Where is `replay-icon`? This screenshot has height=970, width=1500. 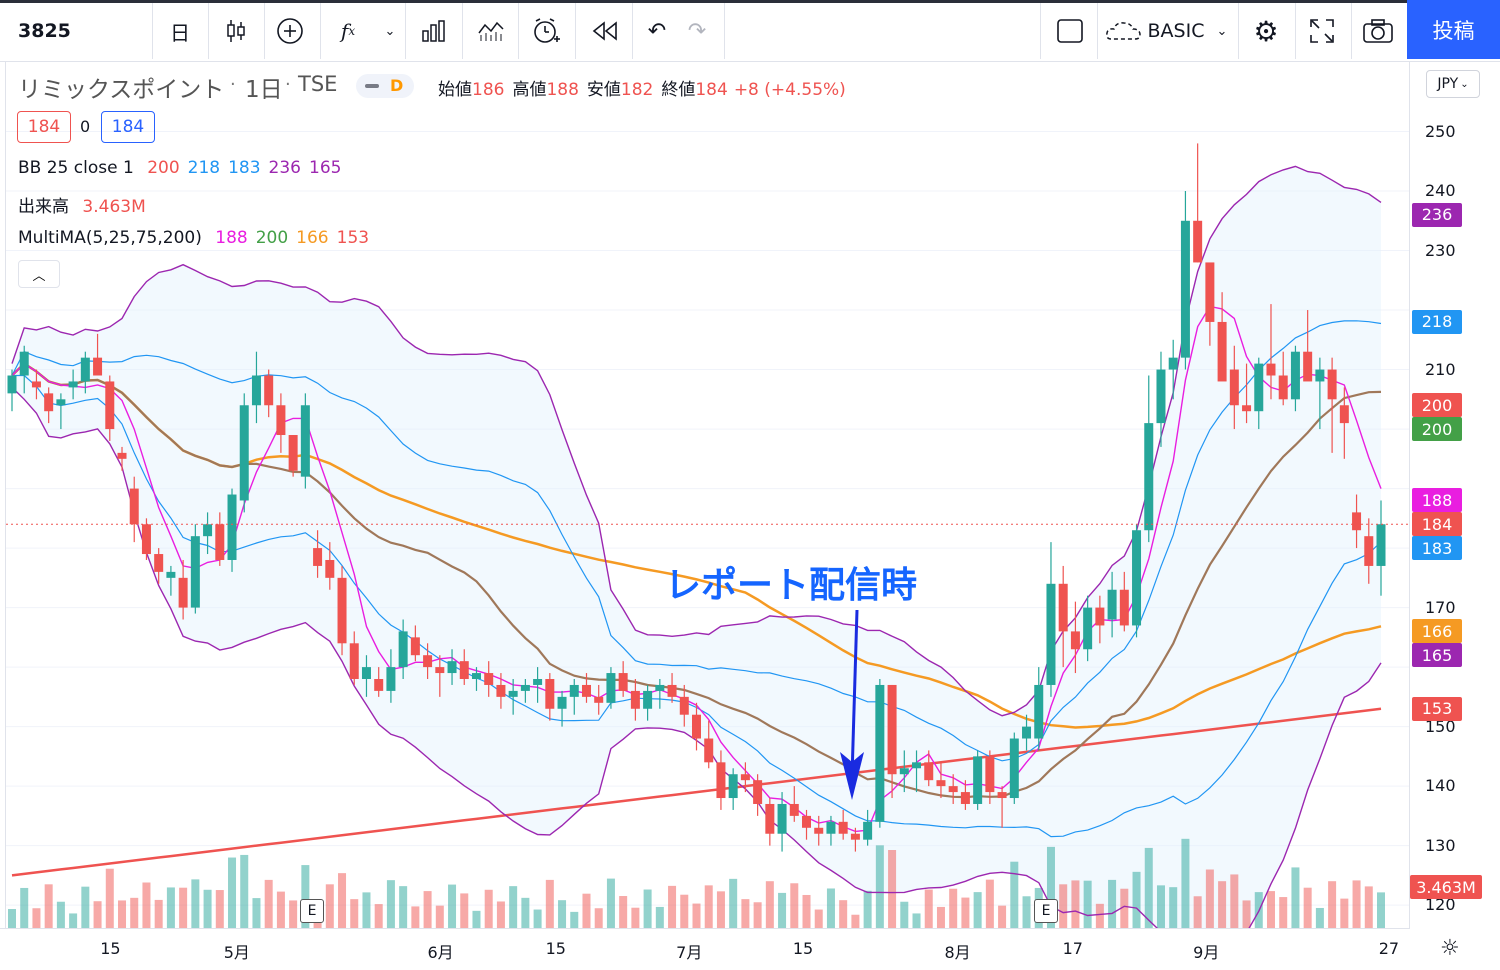
replay-icon is located at coordinates (605, 31).